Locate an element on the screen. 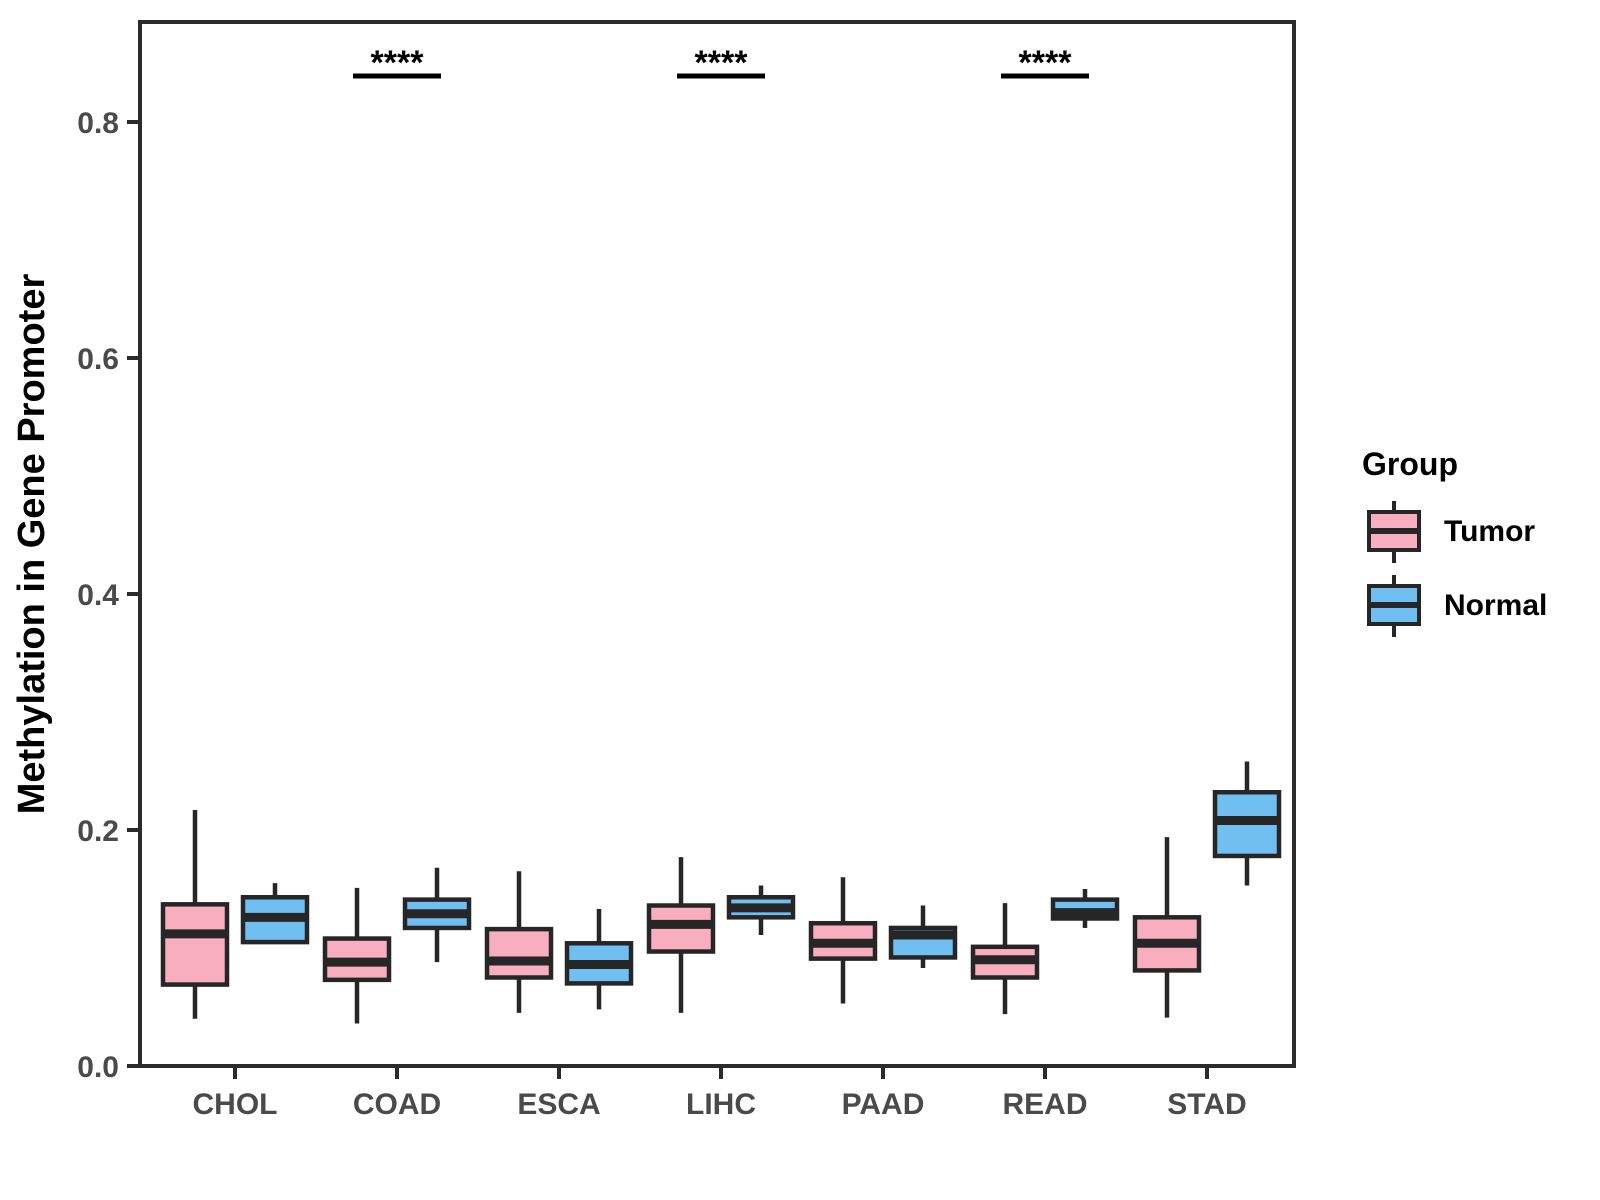  box-ESCA-Tumor is located at coordinates (519, 942).